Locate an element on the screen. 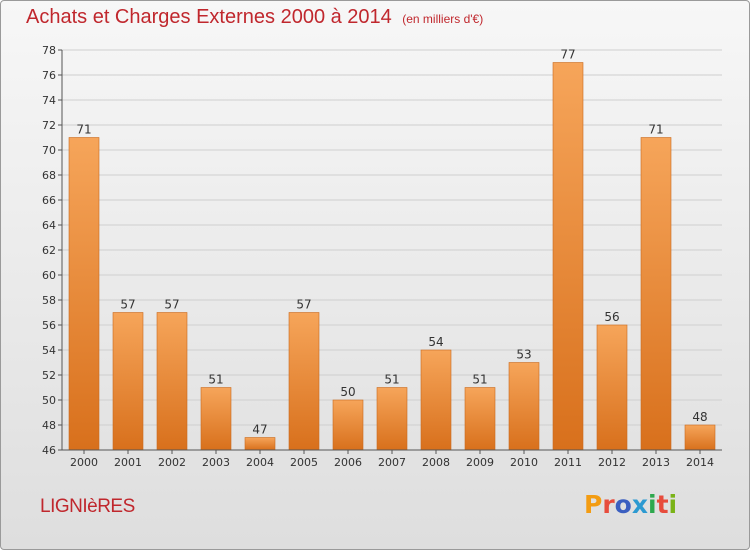 This screenshot has width=750, height=550. x-tick-label: 2000 is located at coordinates (84, 462).